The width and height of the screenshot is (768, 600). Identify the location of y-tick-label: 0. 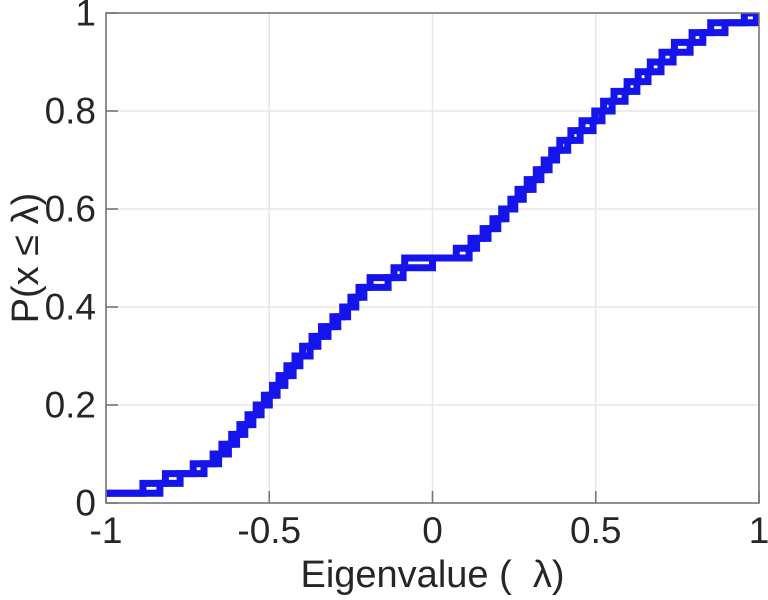
(85, 503).